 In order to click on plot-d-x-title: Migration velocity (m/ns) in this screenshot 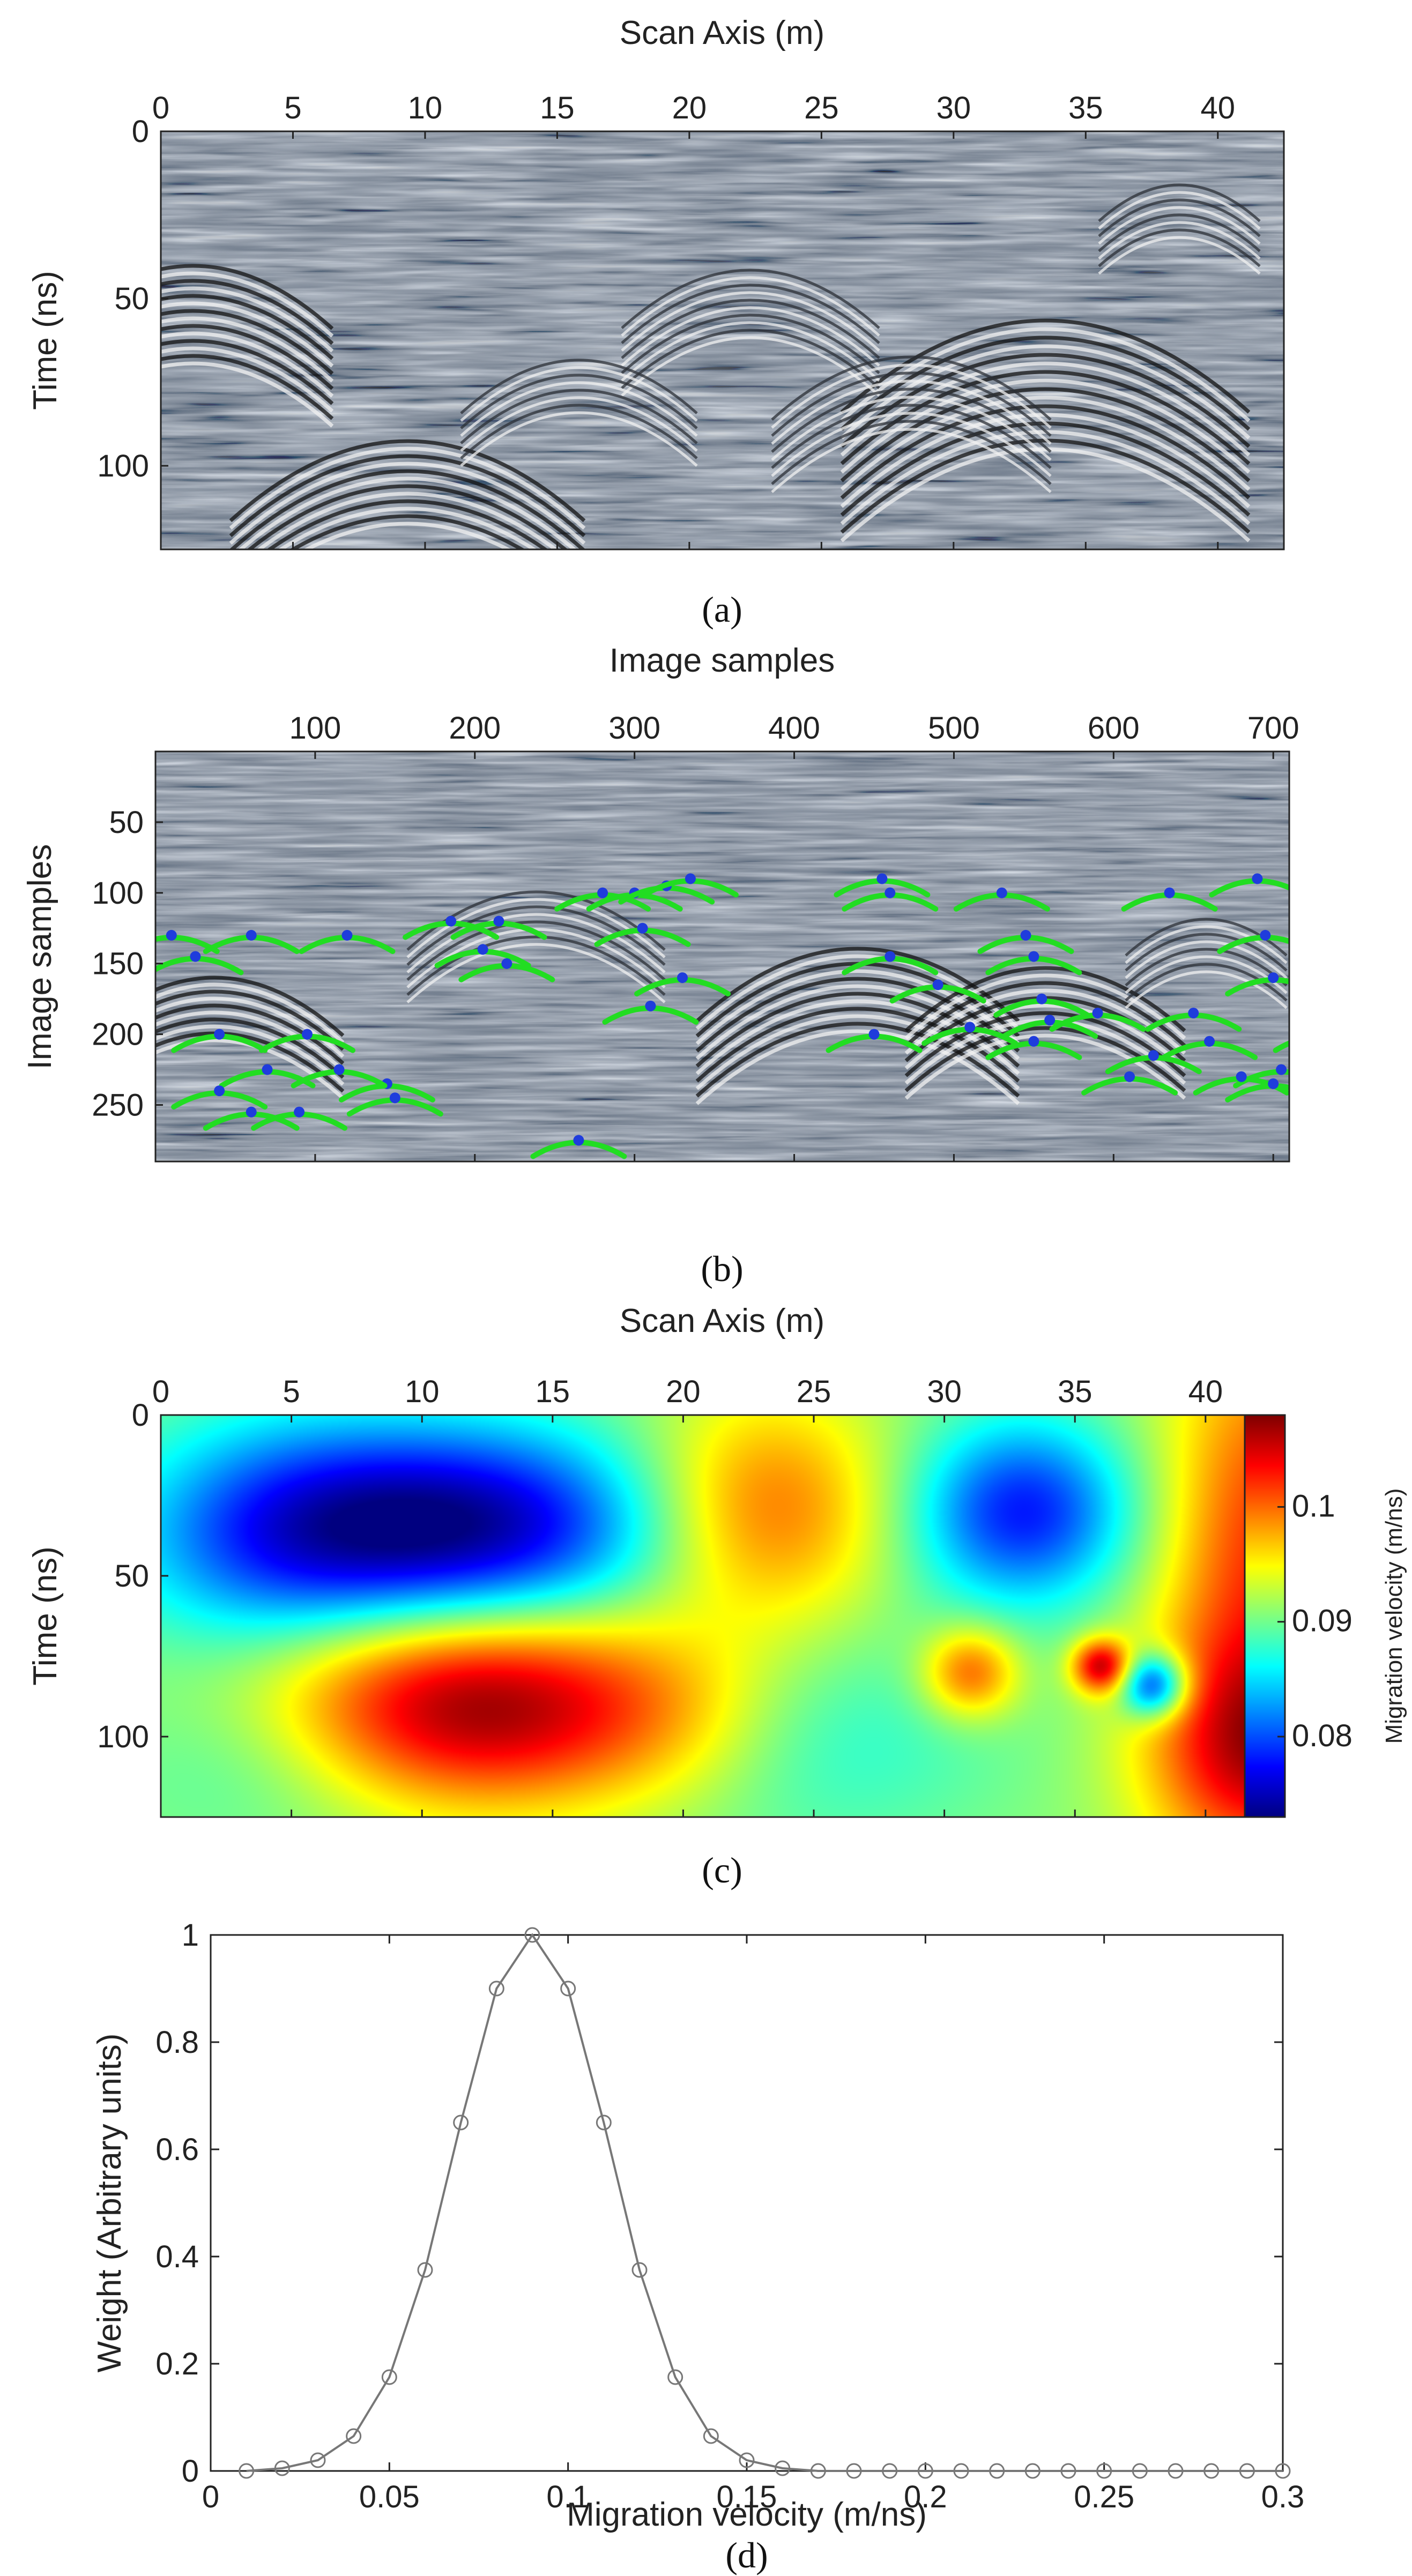, I will do `click(747, 2514)`.